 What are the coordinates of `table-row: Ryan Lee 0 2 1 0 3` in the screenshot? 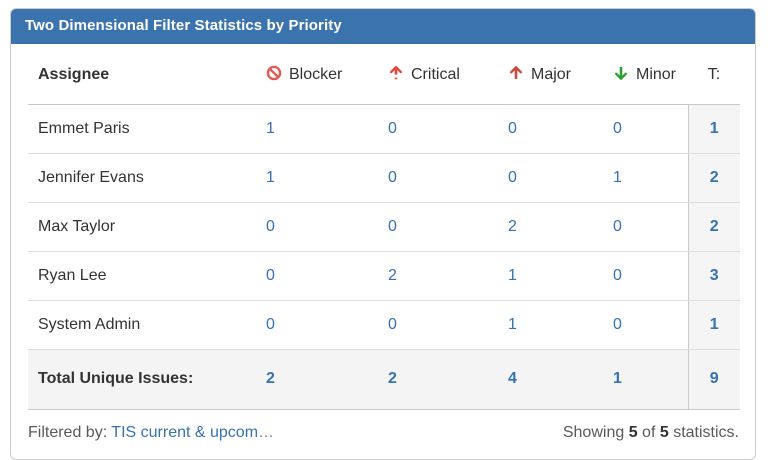 It's located at (384, 276).